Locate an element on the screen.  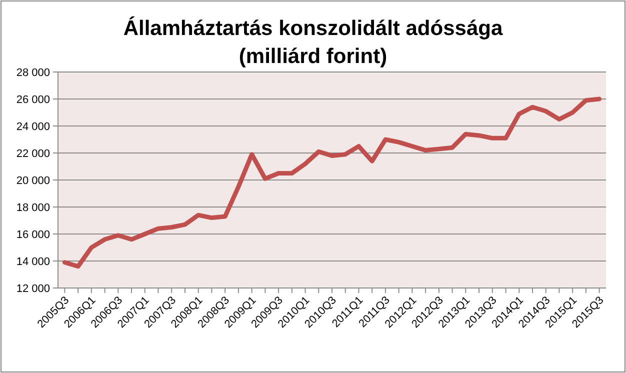
chart-title: Államháztartás konszolidált adóssága is located at coordinates (313, 28).